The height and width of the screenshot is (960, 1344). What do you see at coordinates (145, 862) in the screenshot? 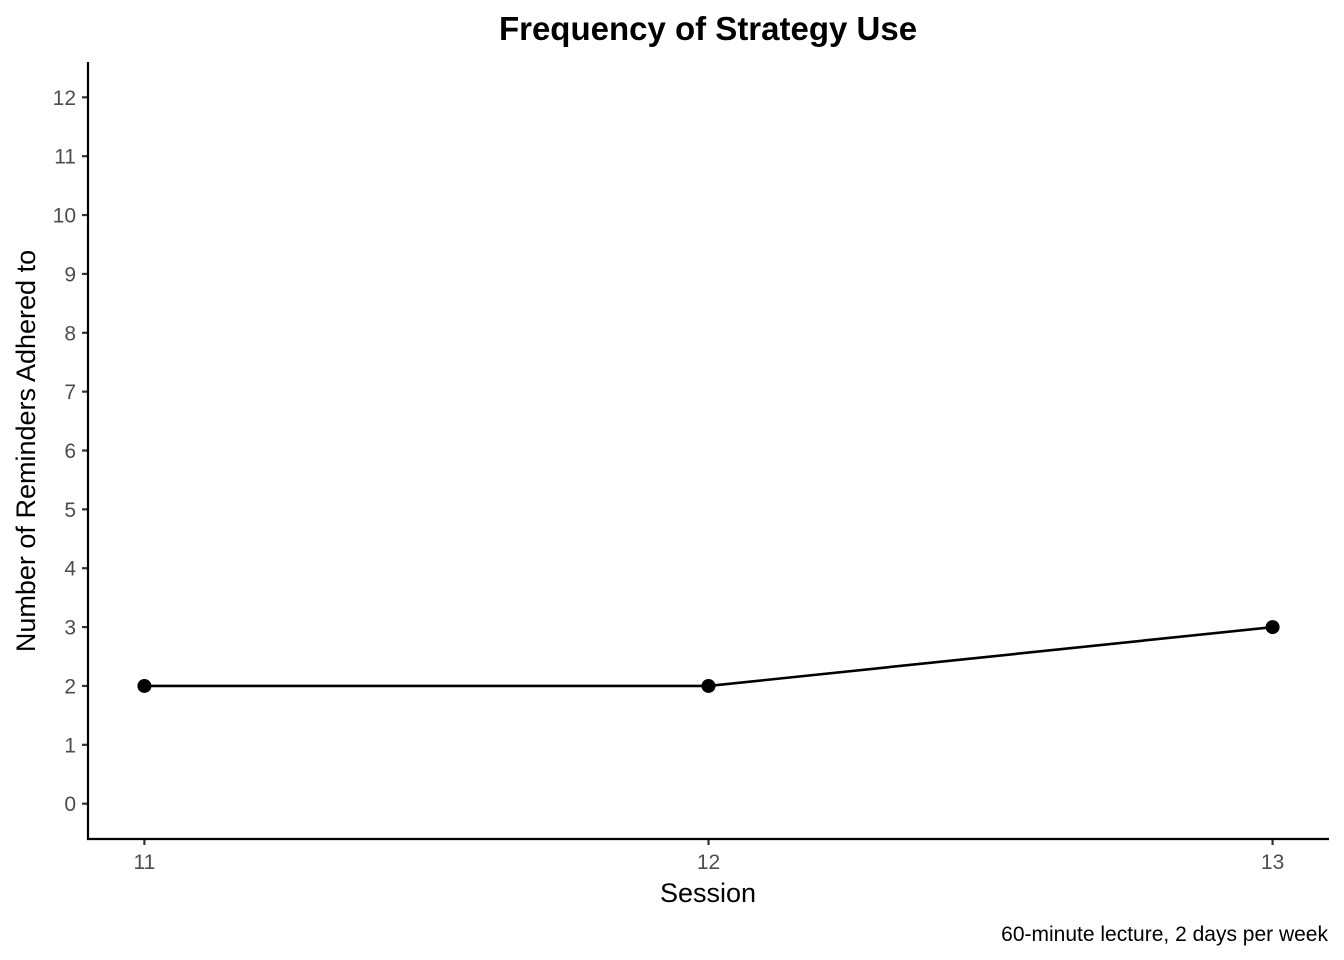
I see `x-tick-label: 11` at bounding box center [145, 862].